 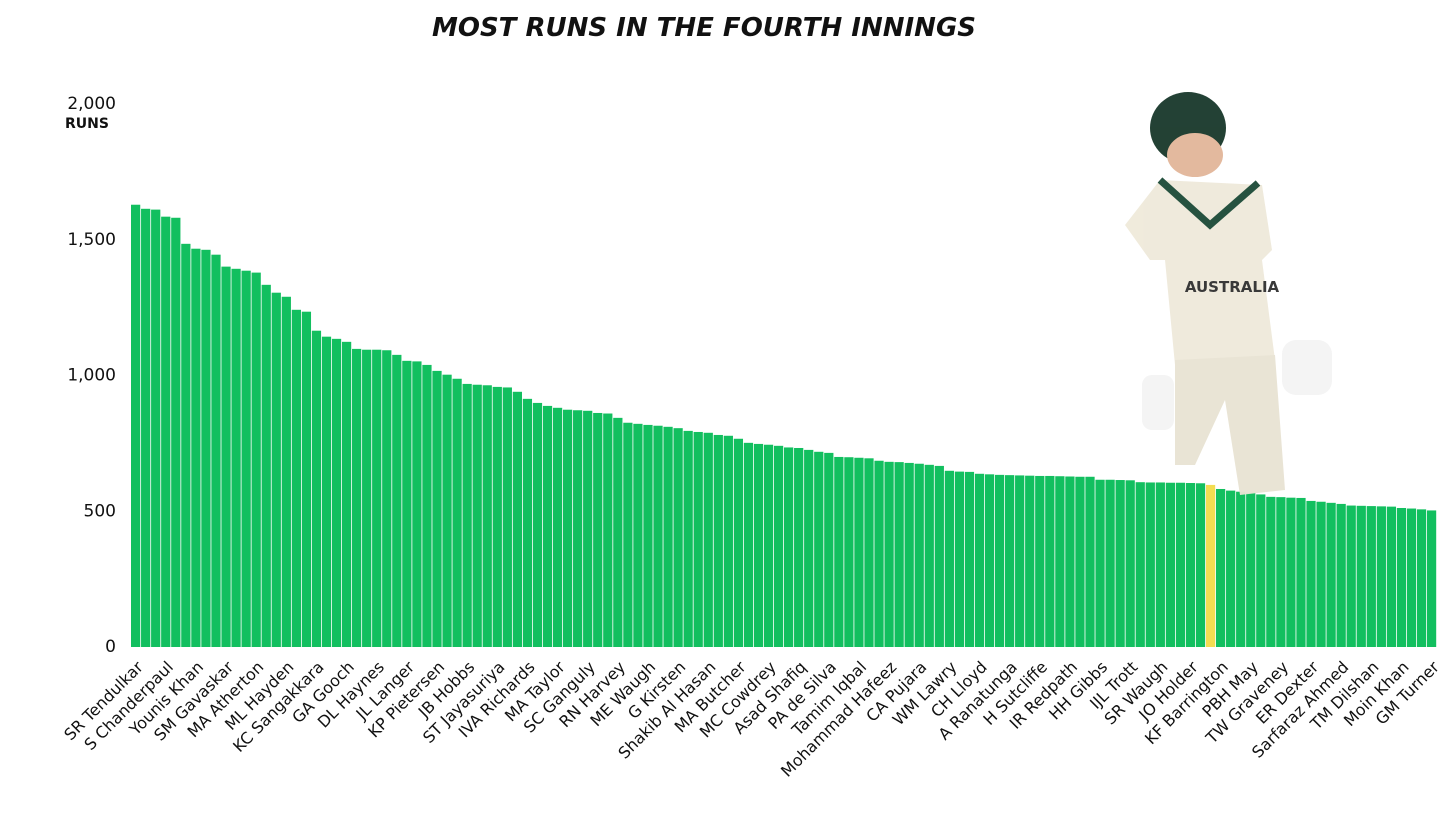 What do you see at coordinates (110, 647) in the screenshot?
I see `y-tick-label: 0` at bounding box center [110, 647].